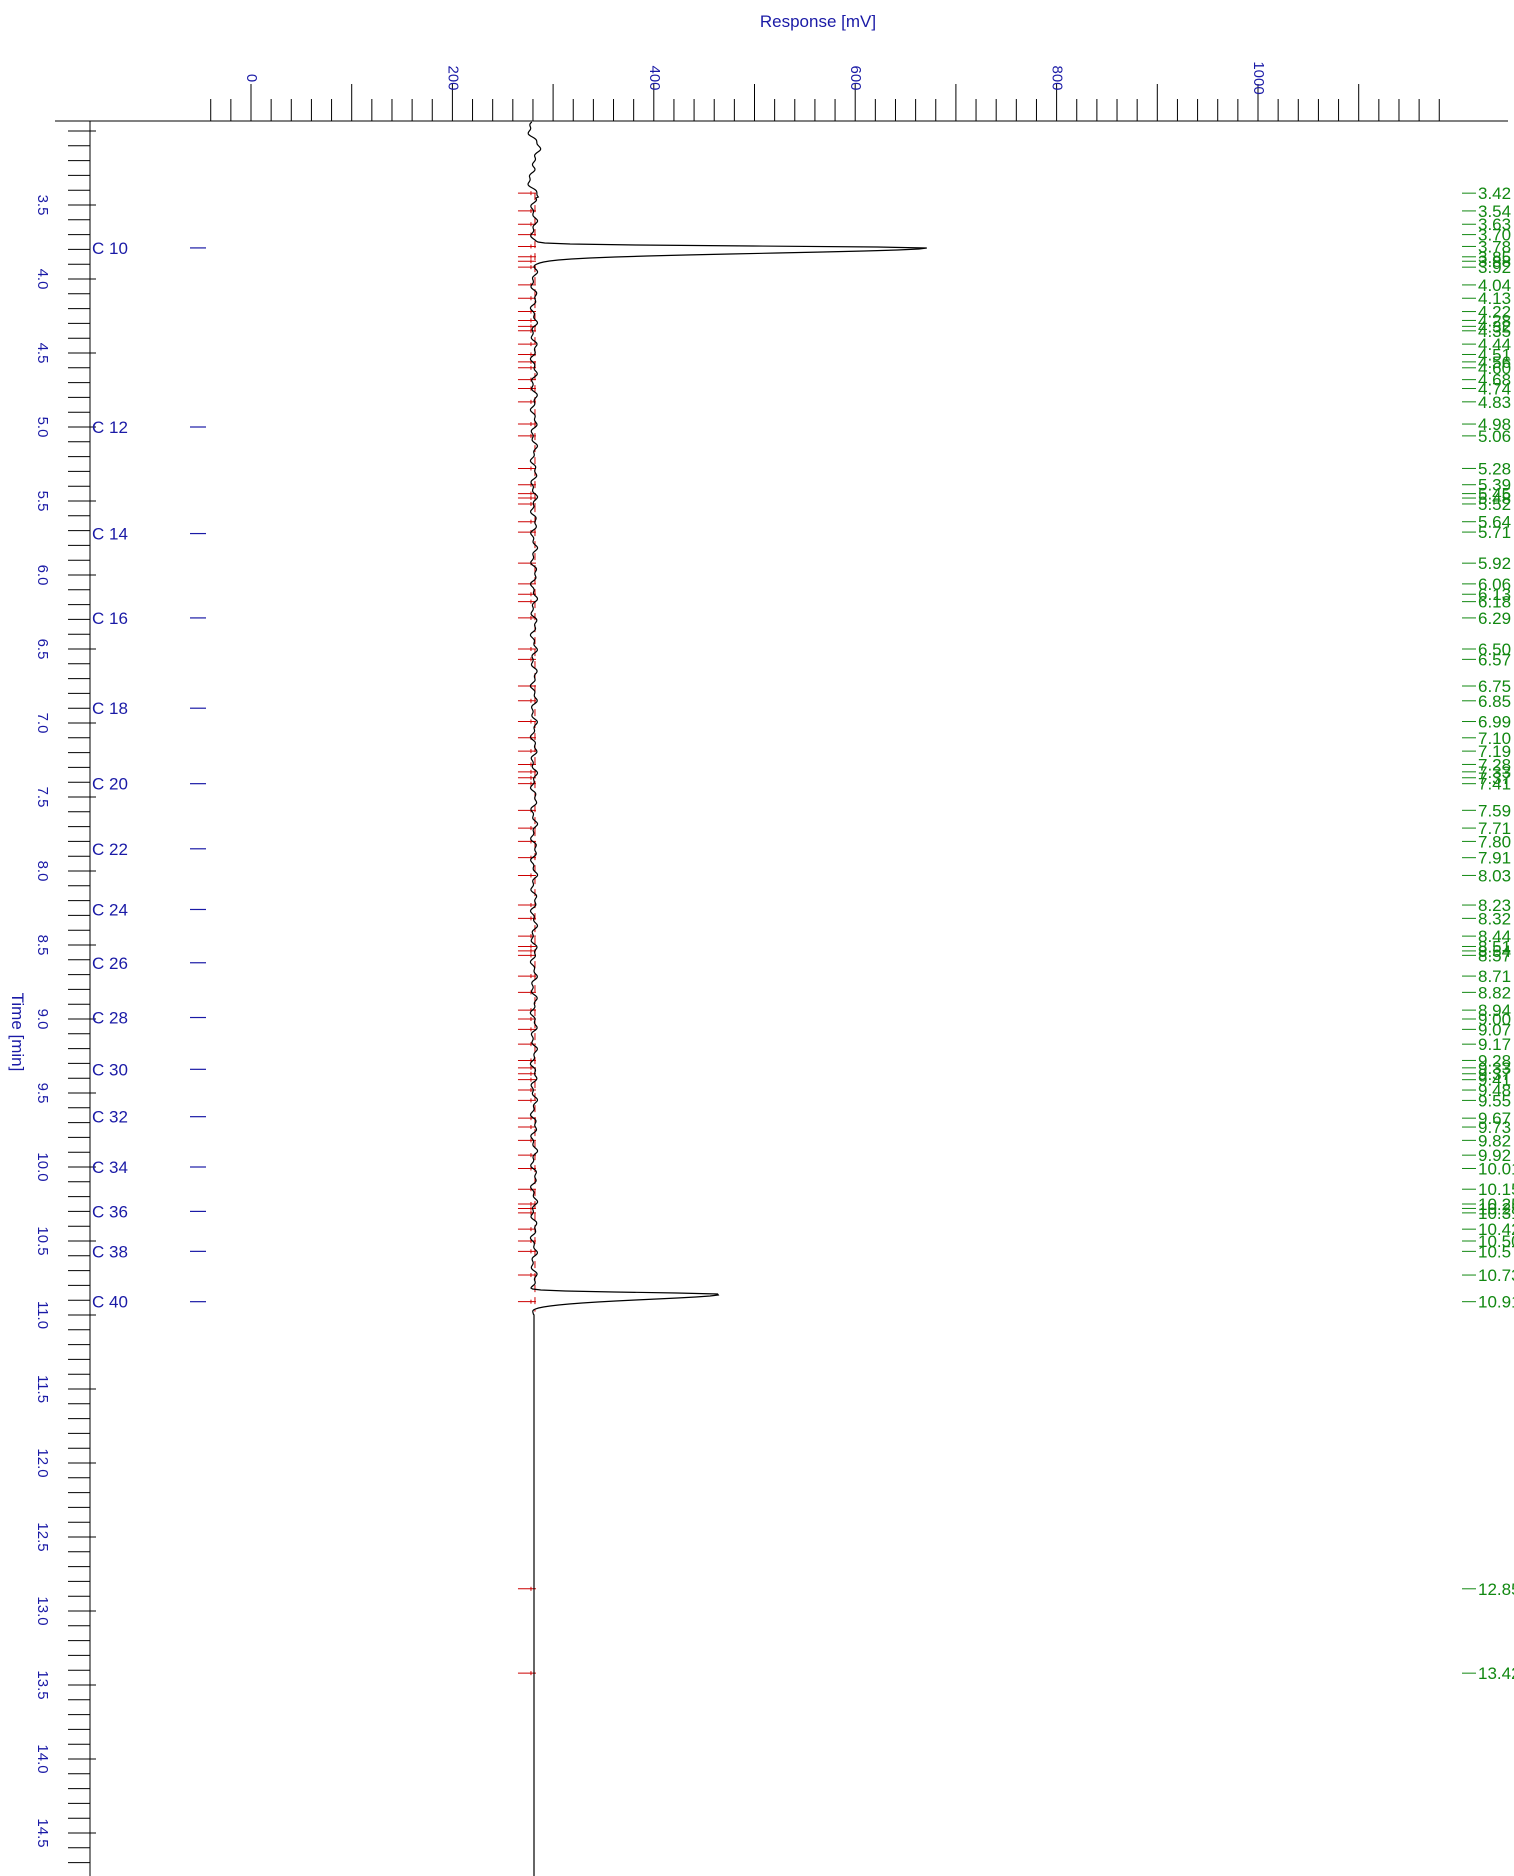 The image size is (1514, 1876). What do you see at coordinates (1496, 1208) in the screenshot?
I see `retention-time-label: 10.28` at bounding box center [1496, 1208].